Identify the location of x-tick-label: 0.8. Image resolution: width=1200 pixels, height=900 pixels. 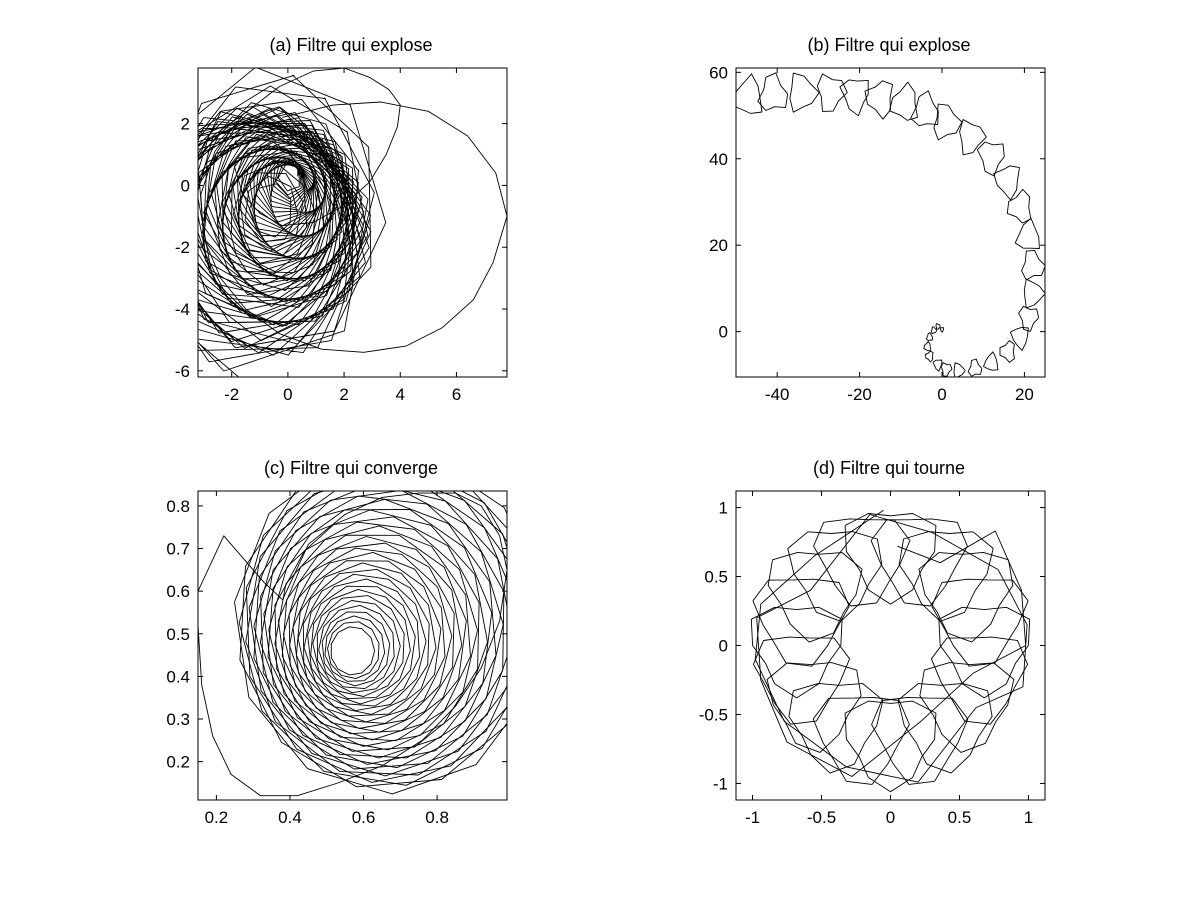
(437, 817).